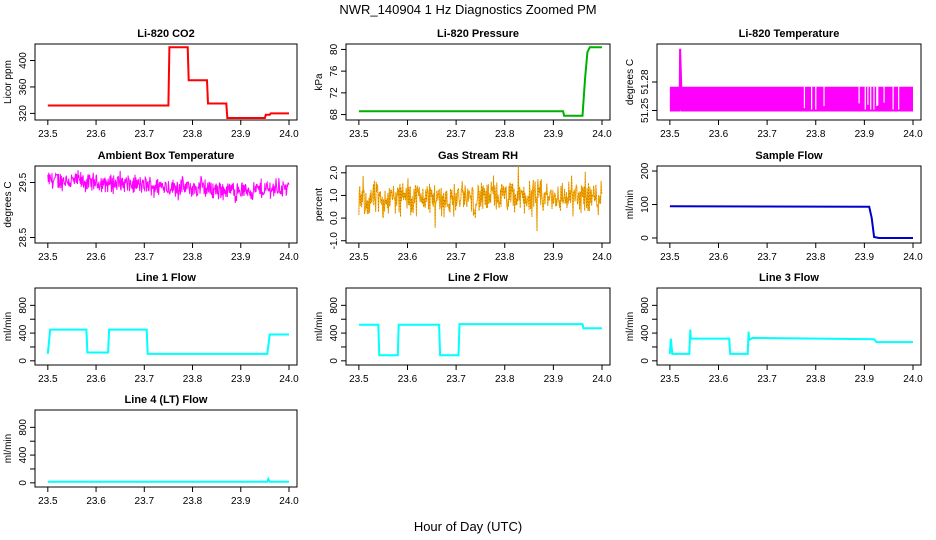  What do you see at coordinates (166, 278) in the screenshot?
I see `panel-title: Line 1 Flow` at bounding box center [166, 278].